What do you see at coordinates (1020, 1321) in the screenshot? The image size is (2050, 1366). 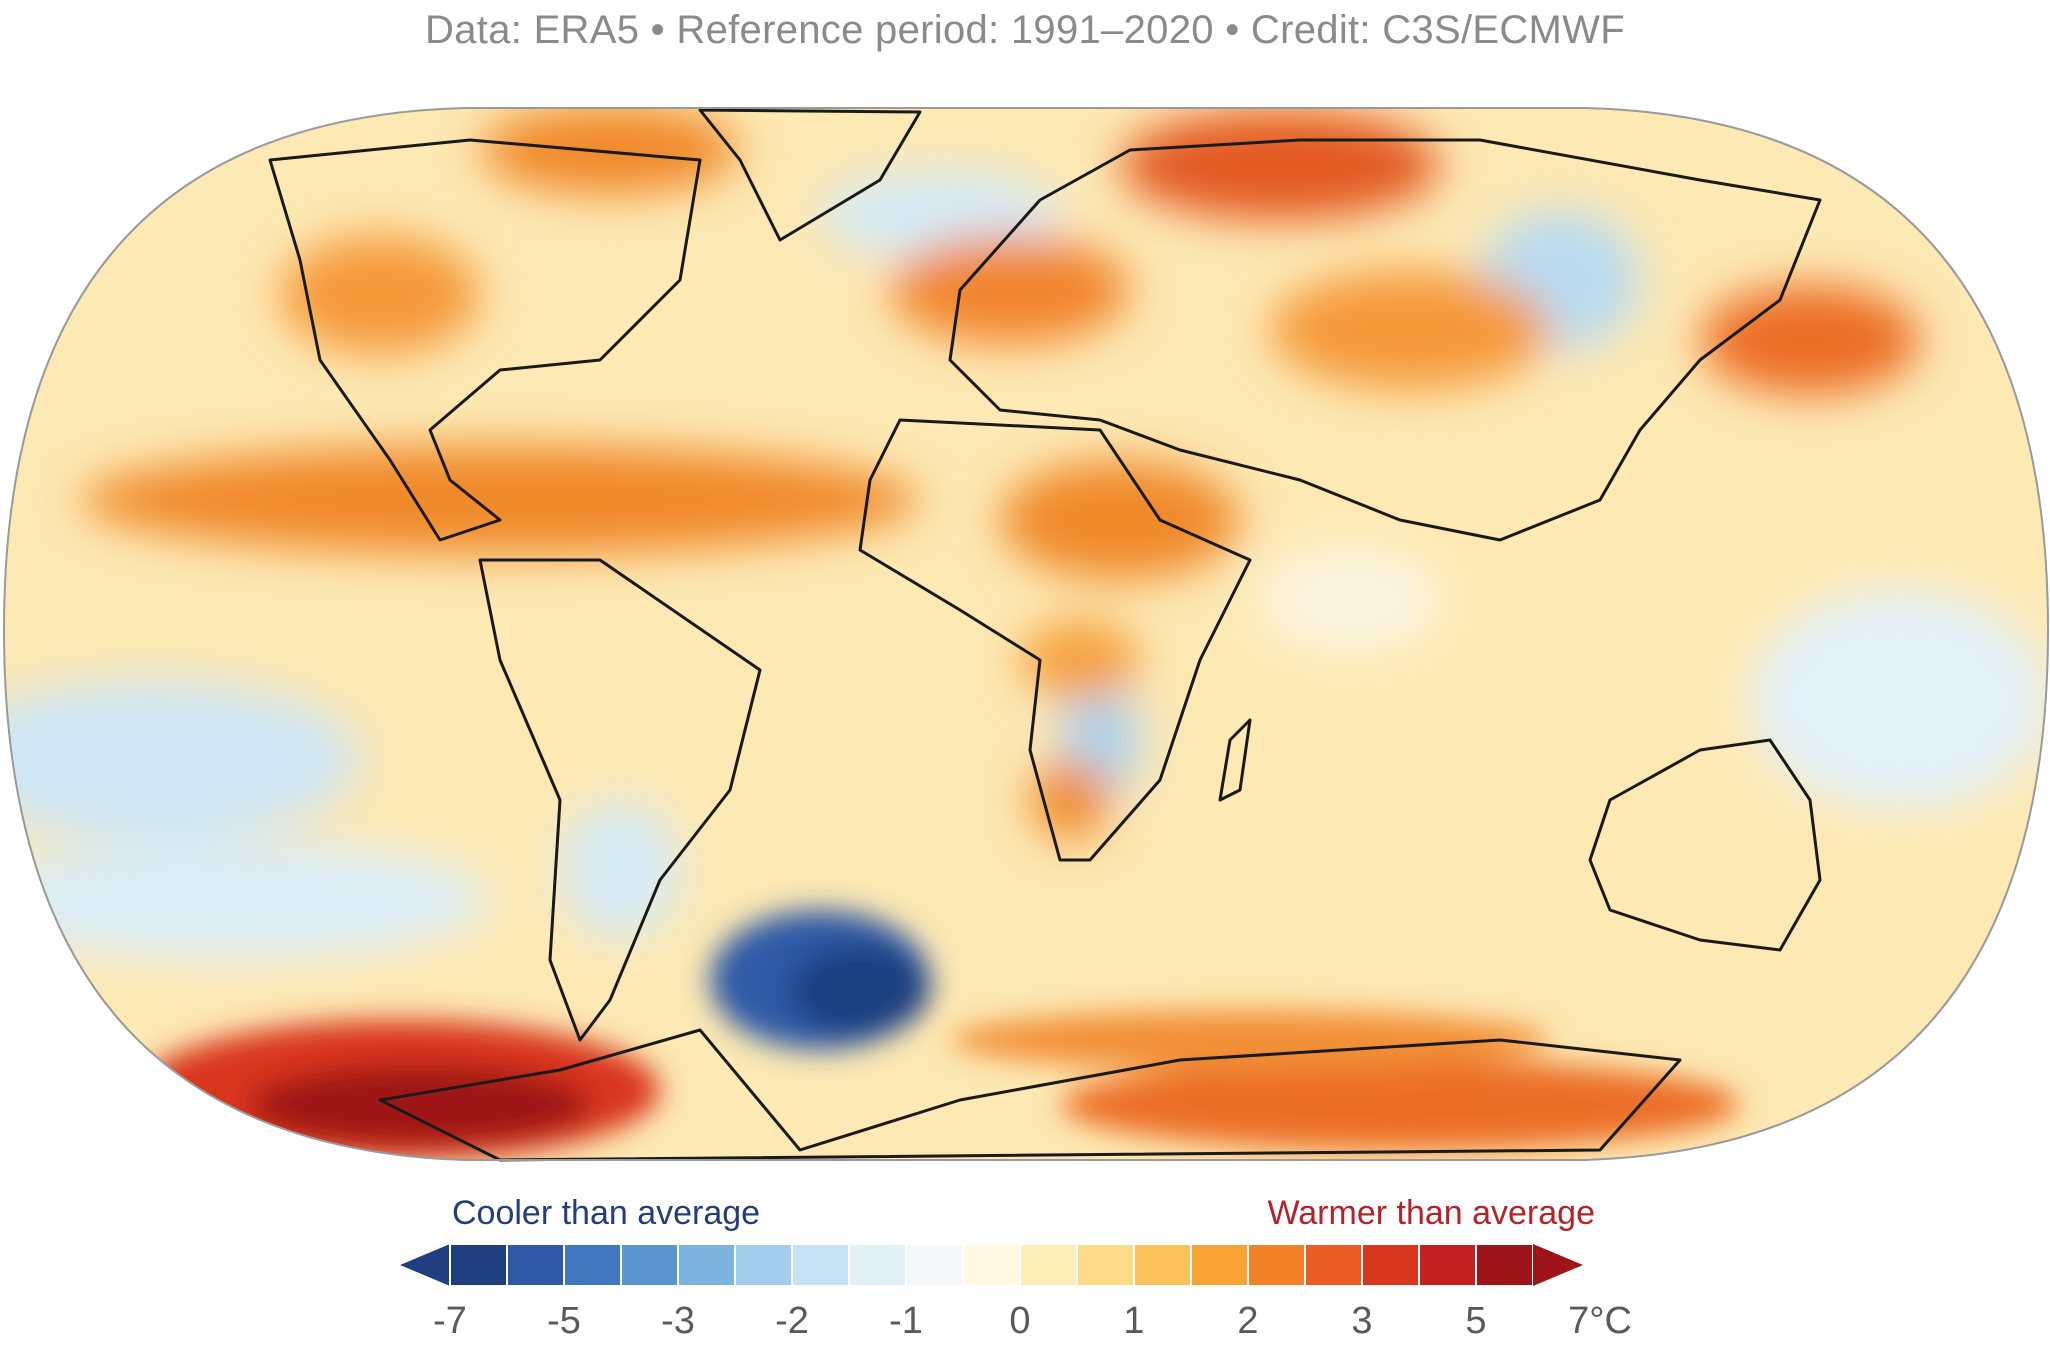 I see `scale-tick-label: 0` at bounding box center [1020, 1321].